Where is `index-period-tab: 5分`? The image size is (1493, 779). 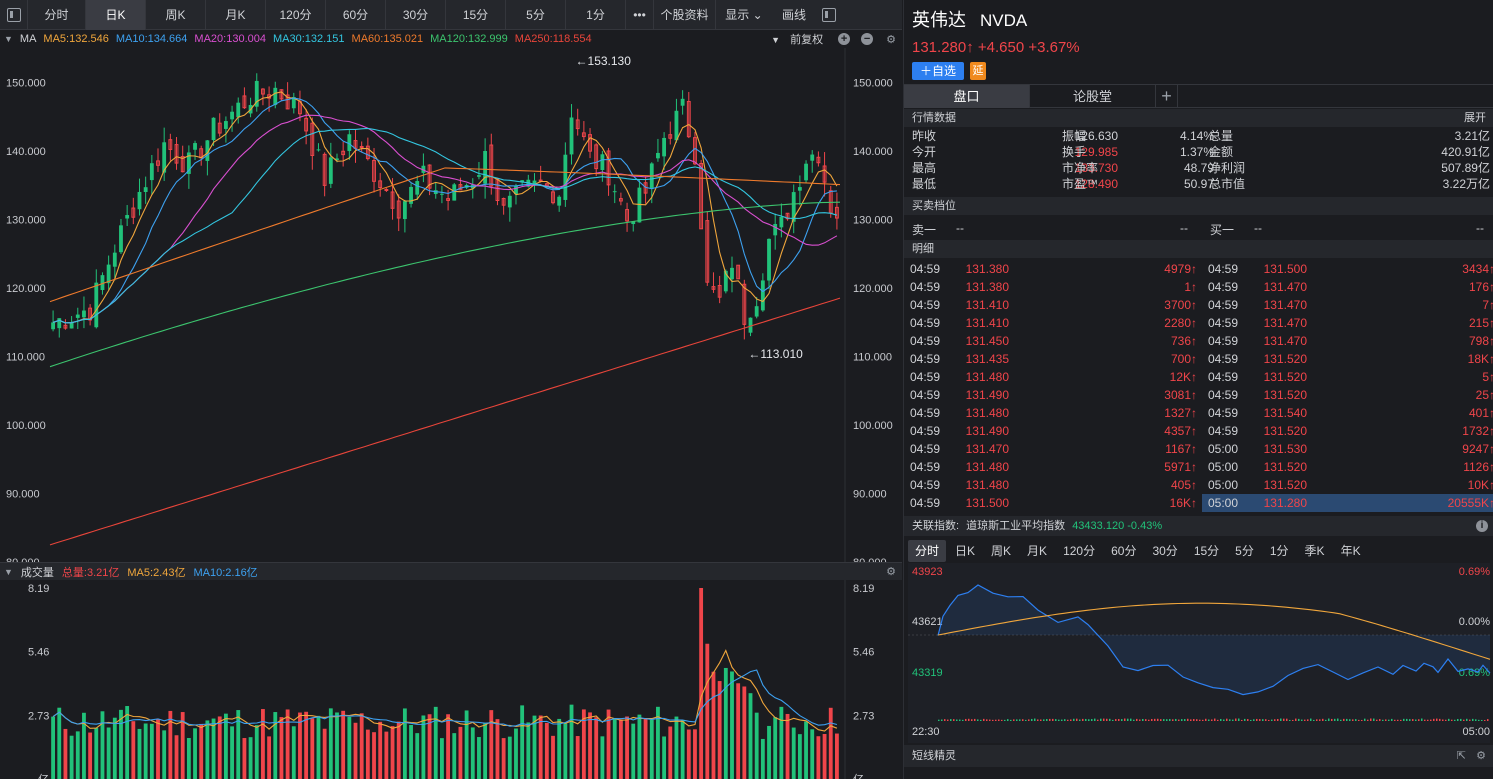
index-period-tab: 5分 is located at coordinates (1244, 551).